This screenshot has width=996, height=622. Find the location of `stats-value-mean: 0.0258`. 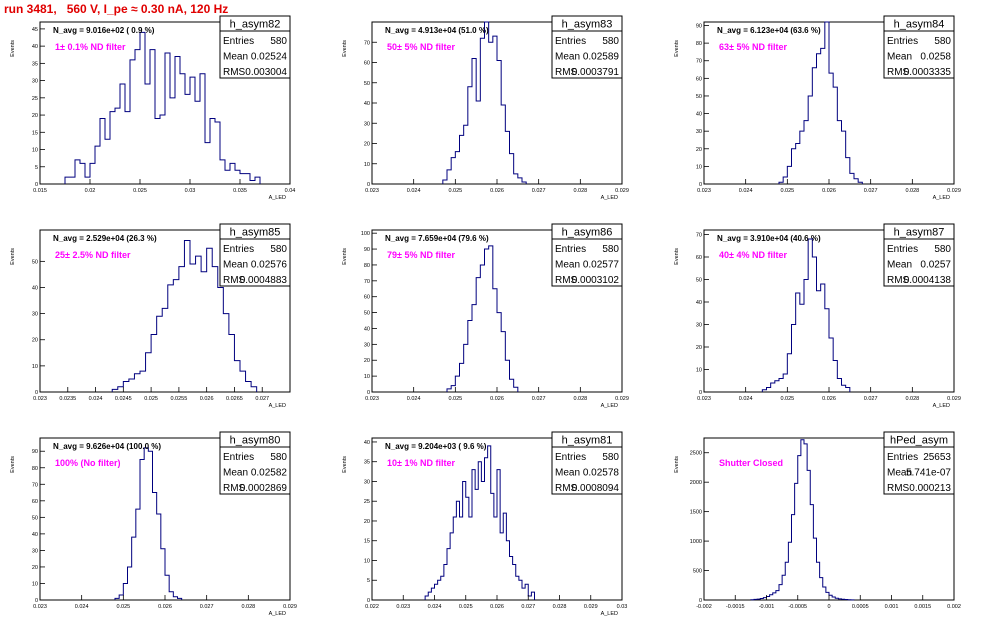

stats-value-mean: 0.0258 is located at coordinates (935, 57).